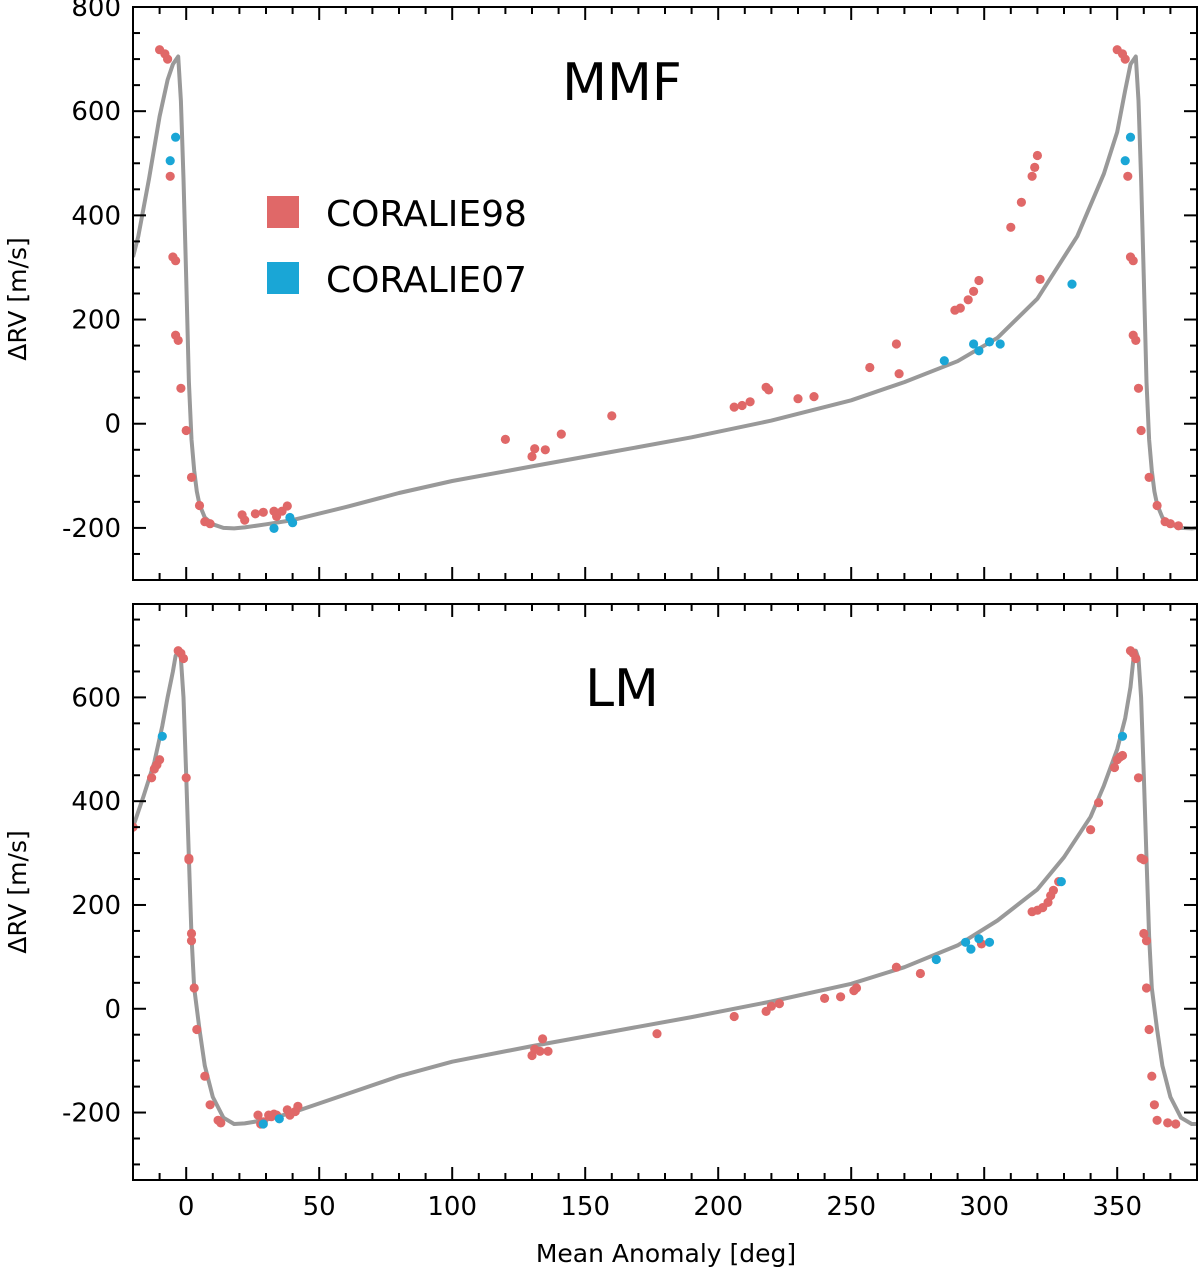 Image resolution: width=1200 pixels, height=1276 pixels. Describe the element at coordinates (96, 11) in the screenshot. I see `y-tick-label: 800` at that location.